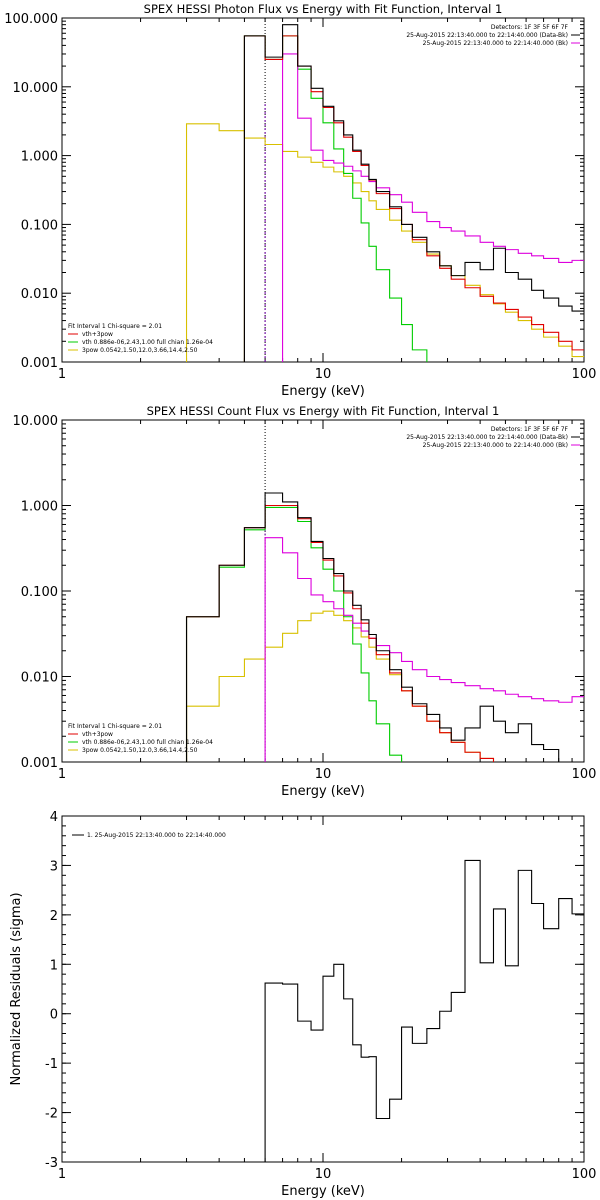  I want to click on y-tick-label: 4, so click(54, 817).